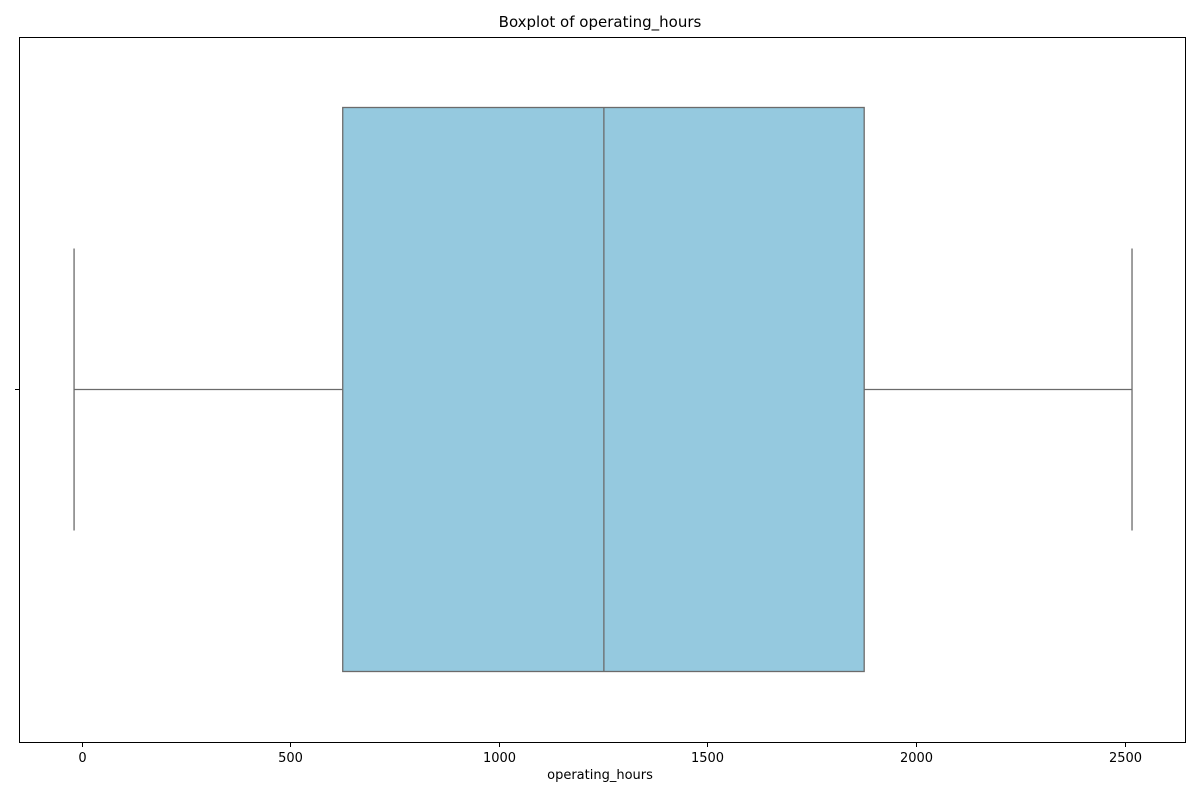 The height and width of the screenshot is (800, 1200). Describe the element at coordinates (290, 758) in the screenshot. I see `x-tick-label: 500` at that location.